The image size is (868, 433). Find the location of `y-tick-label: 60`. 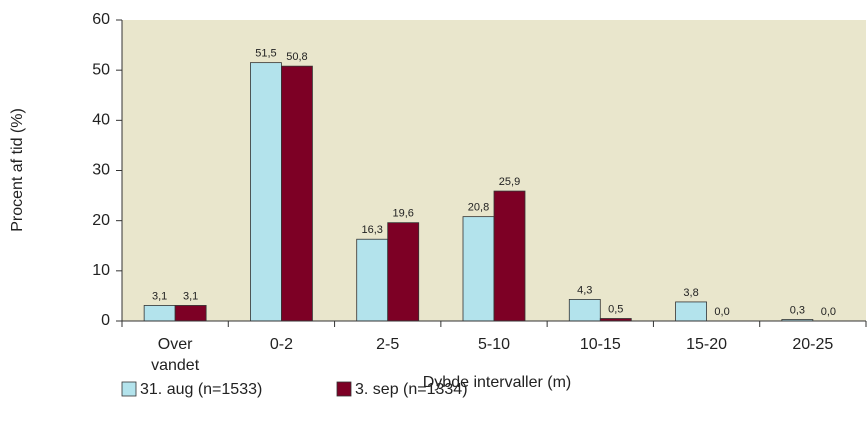

y-tick-label: 60 is located at coordinates (101, 19).